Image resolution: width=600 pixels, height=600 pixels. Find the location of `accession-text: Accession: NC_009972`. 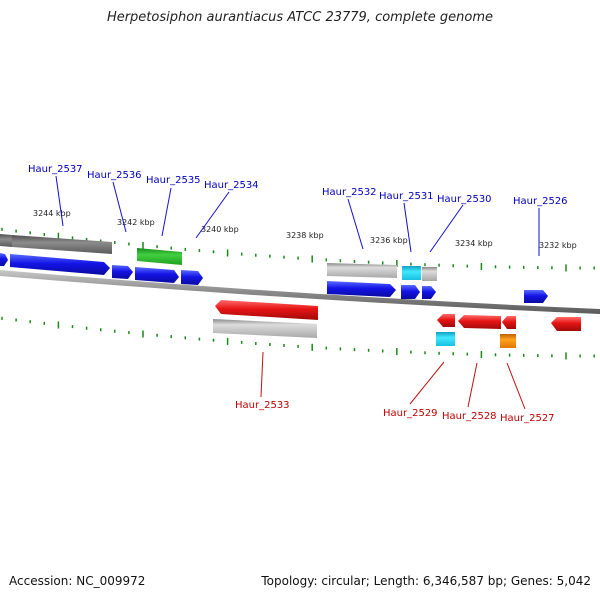

accession-text: Accession: NC_009972 is located at coordinates (77, 581).